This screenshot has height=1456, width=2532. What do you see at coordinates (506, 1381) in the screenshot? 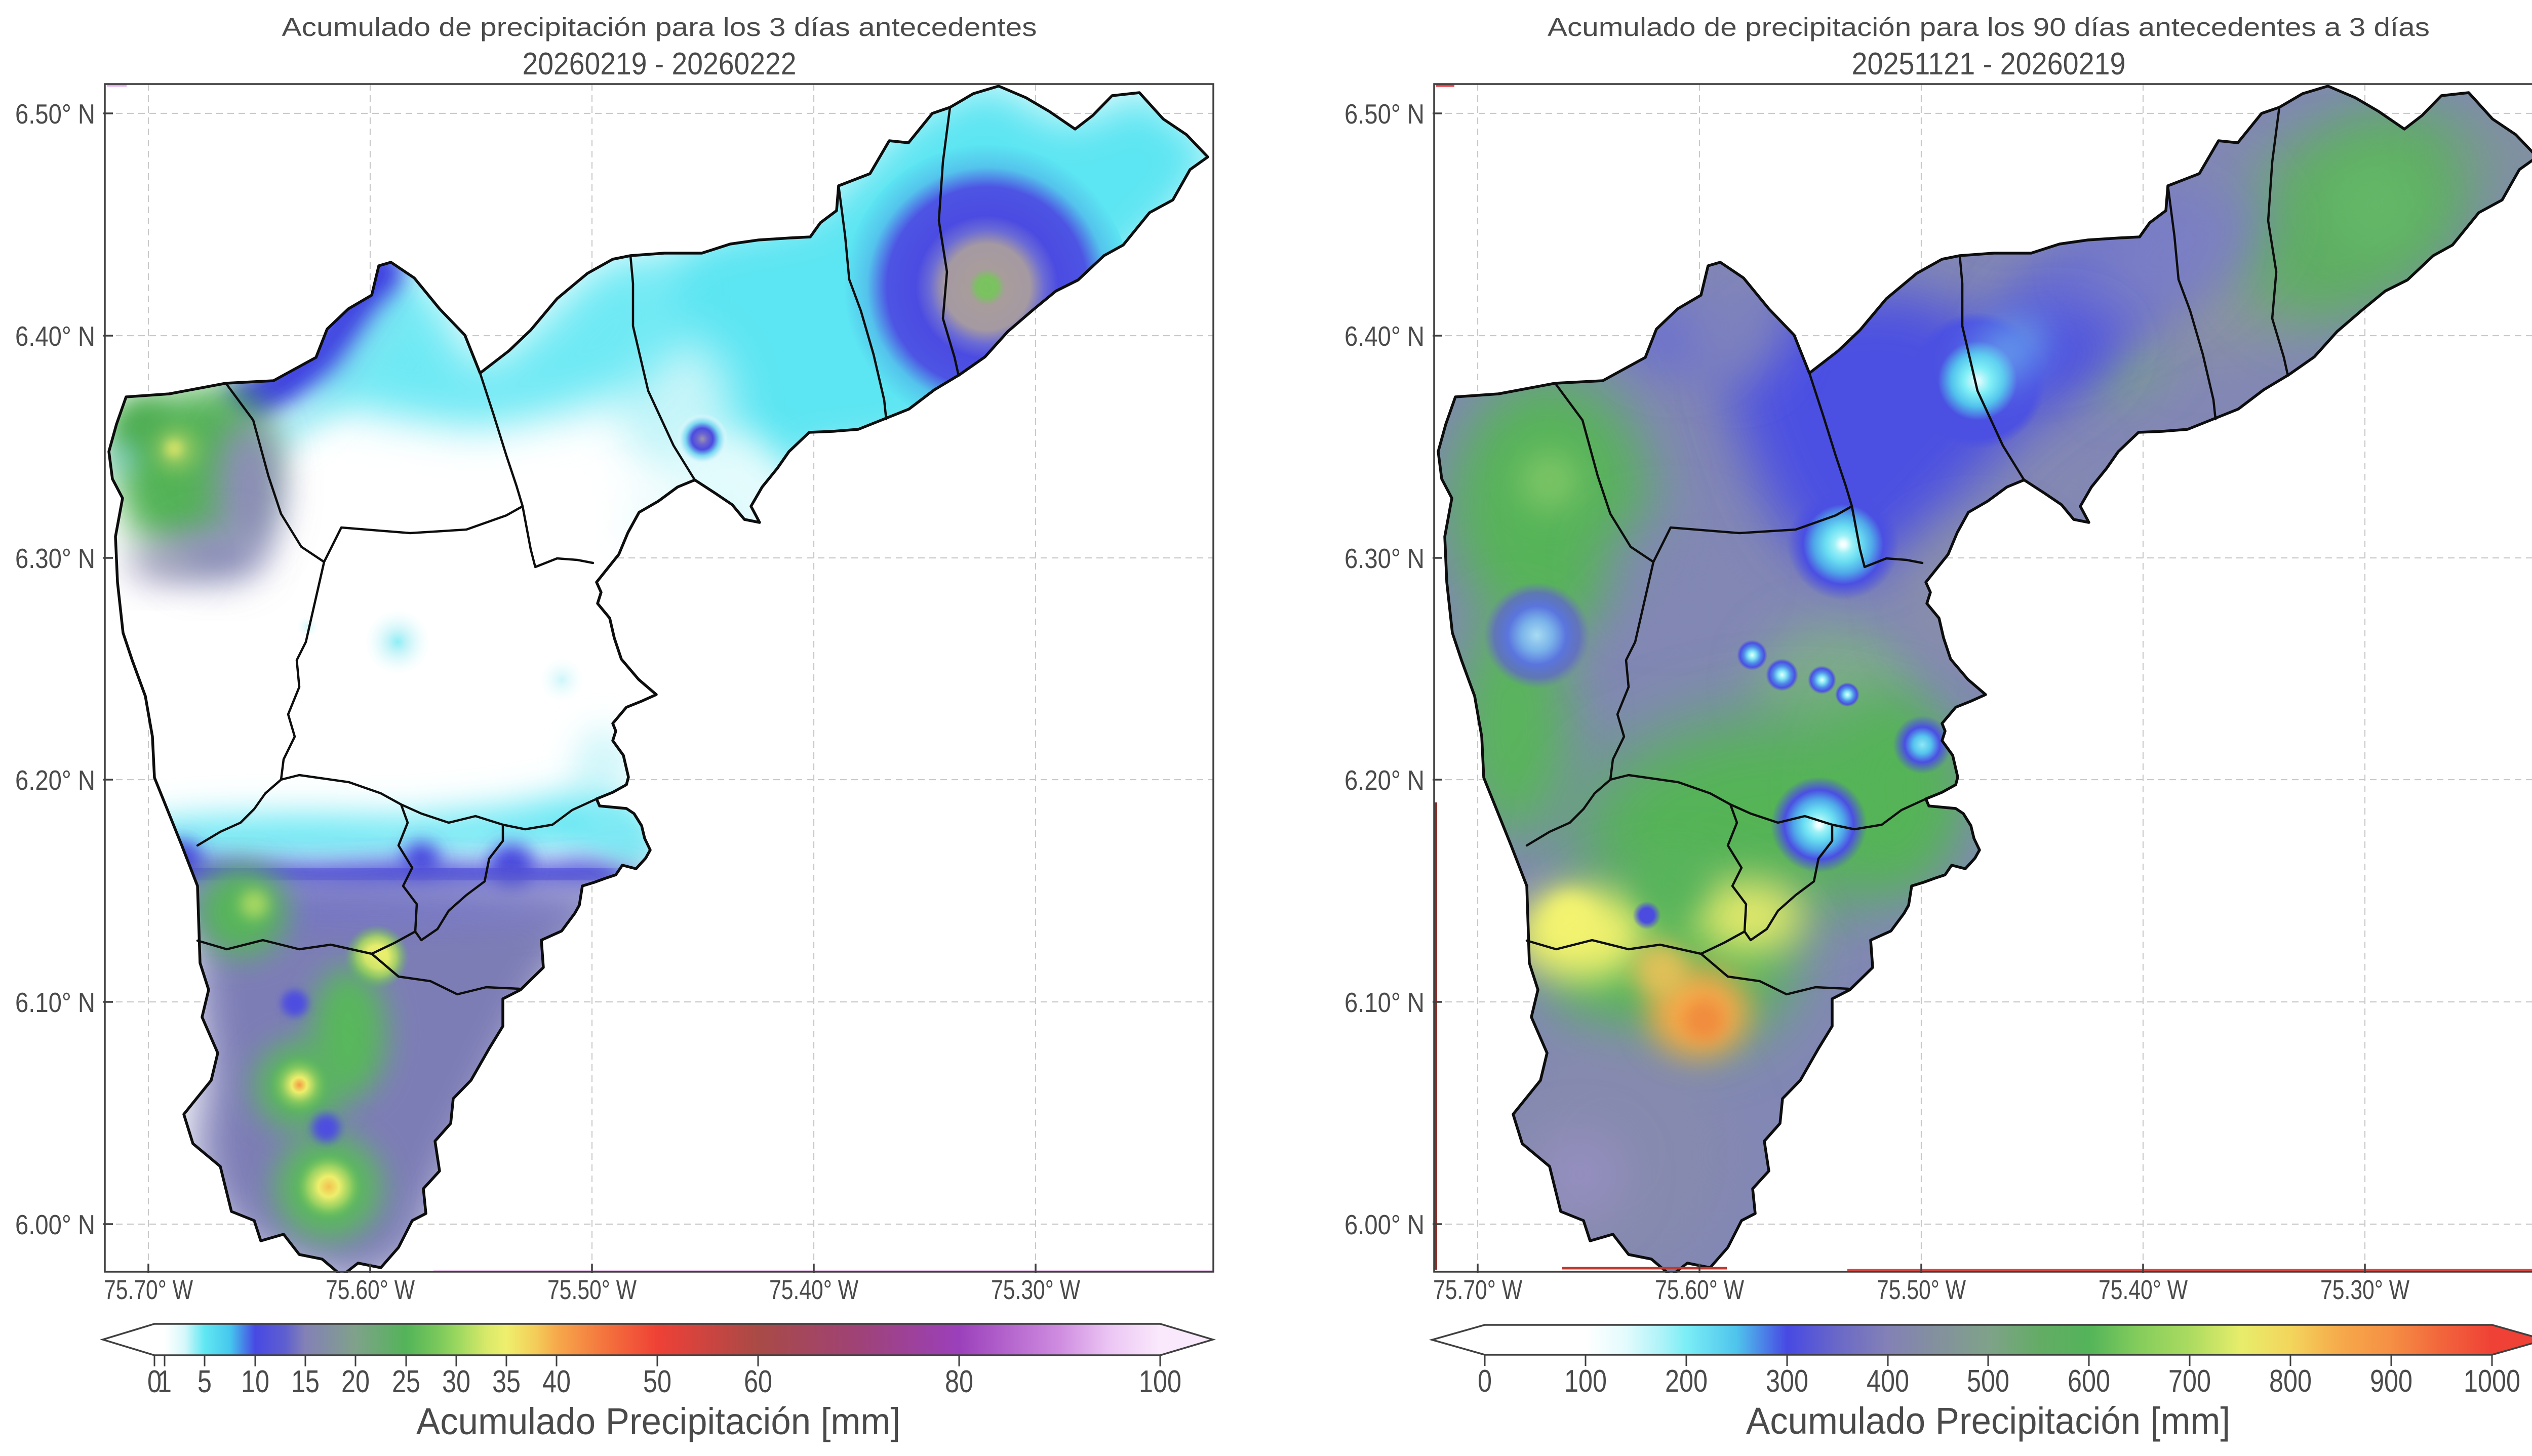
I see `svg-text: 35` at bounding box center [506, 1381].